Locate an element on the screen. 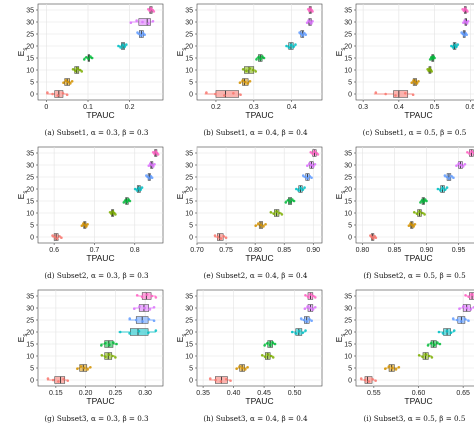  x-tick-label: 0.2 is located at coordinates (216, 107).